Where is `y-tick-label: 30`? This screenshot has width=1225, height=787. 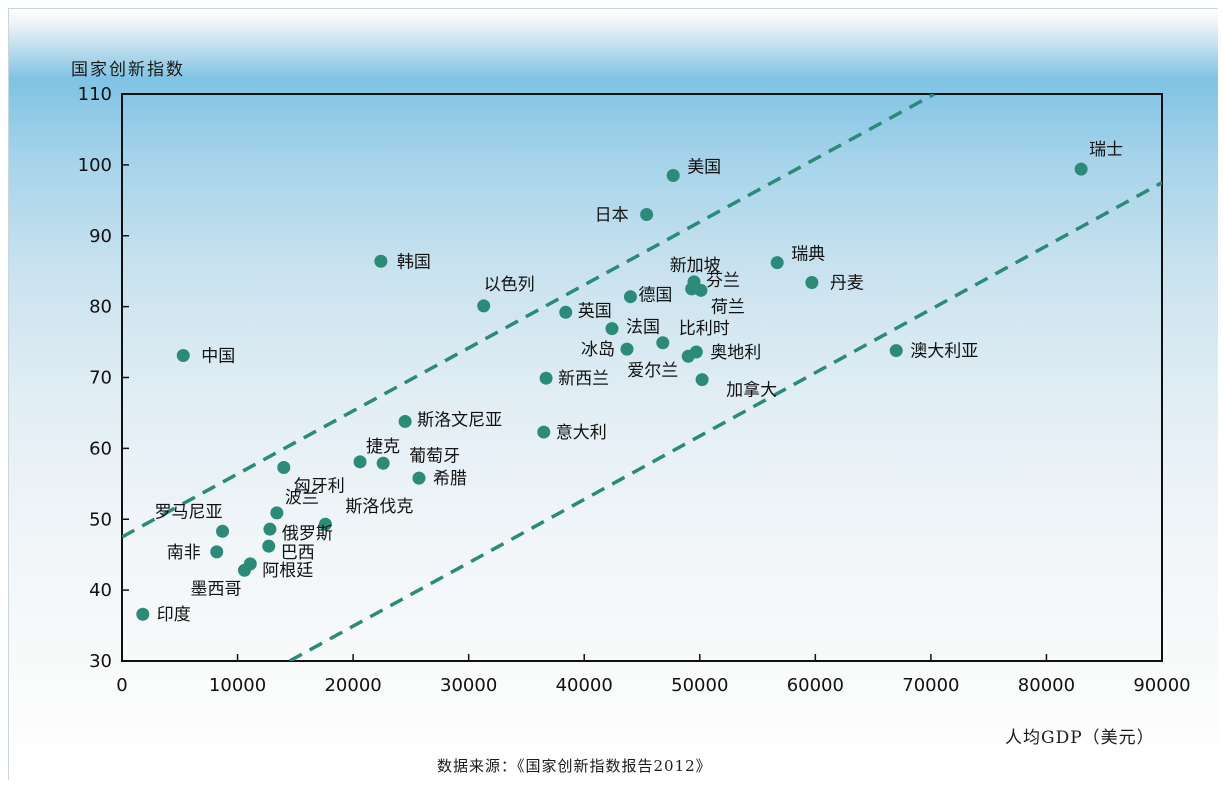
y-tick-label: 30 is located at coordinates (100, 661).